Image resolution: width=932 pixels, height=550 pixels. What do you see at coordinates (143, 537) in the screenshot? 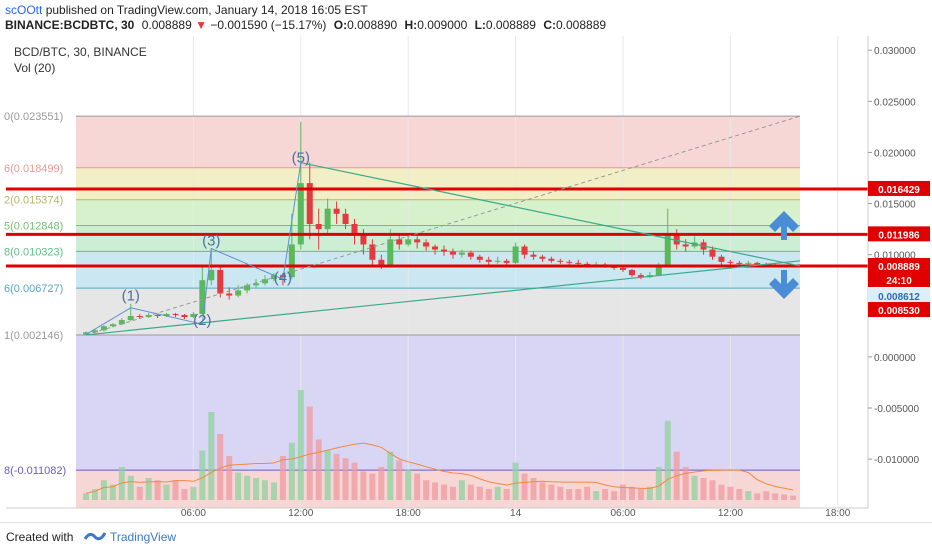
I see `tradingview-brand: TradingView` at bounding box center [143, 537].